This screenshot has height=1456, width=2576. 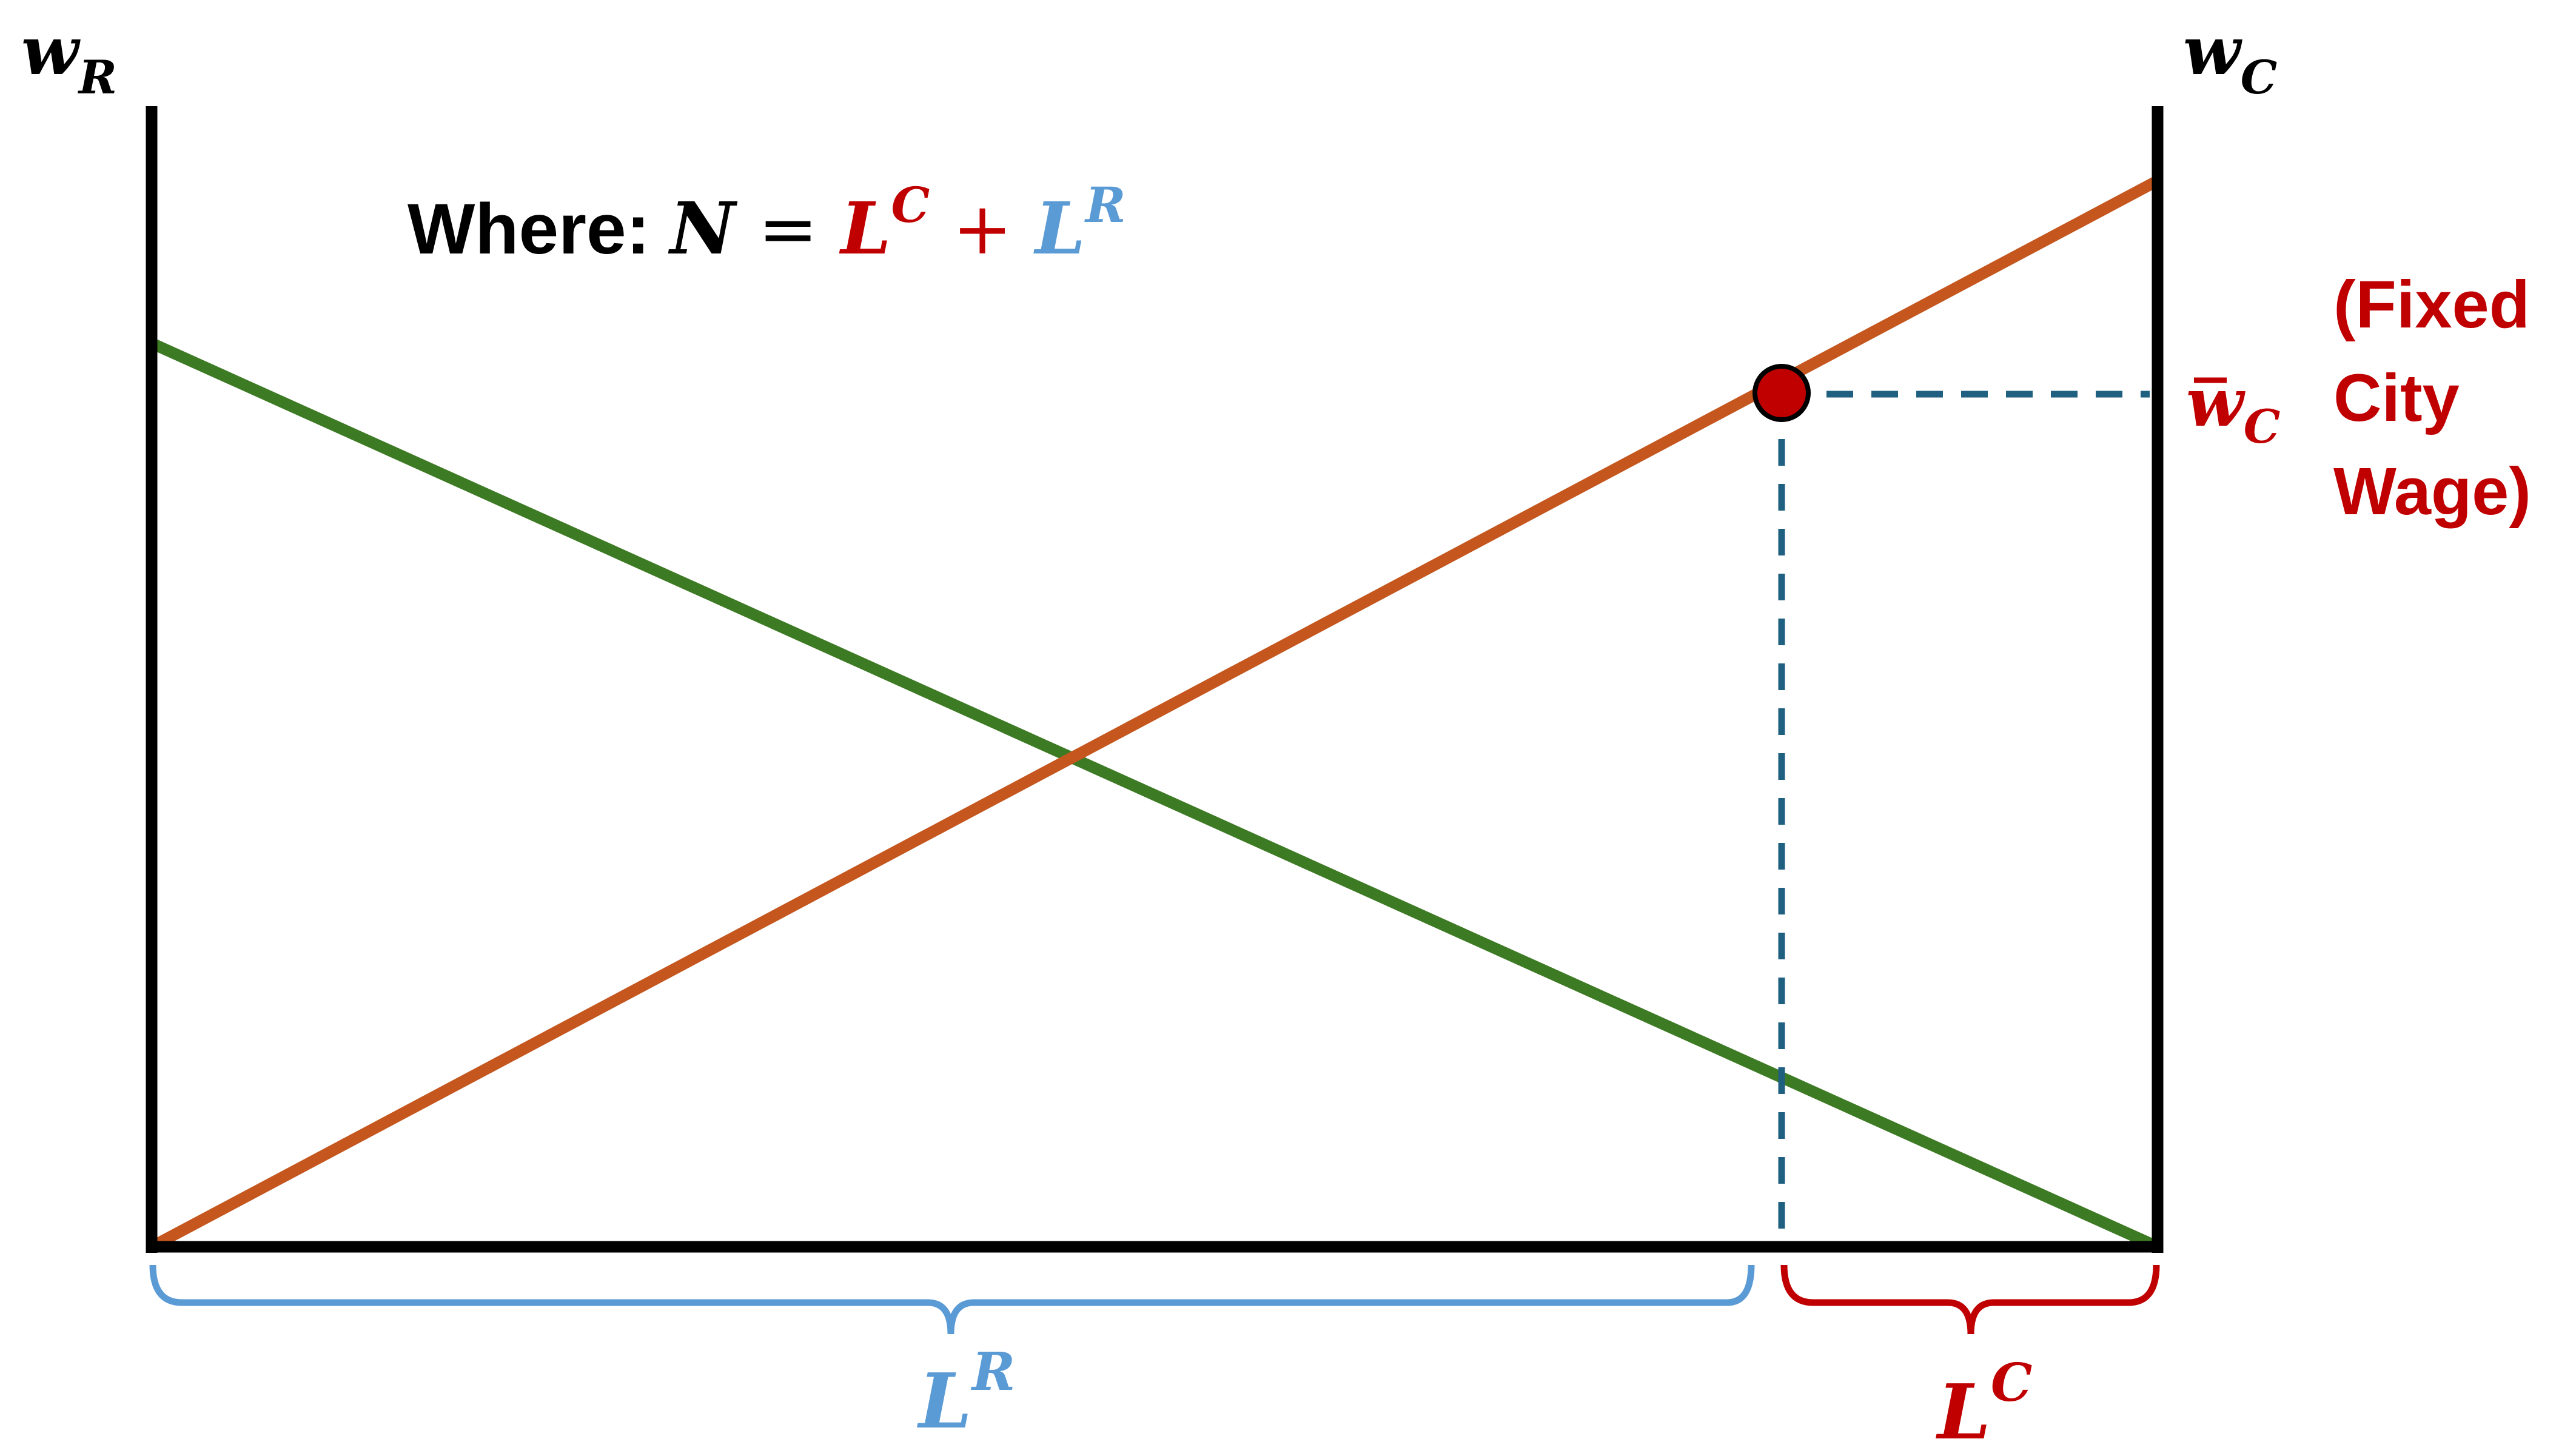 What do you see at coordinates (63, 52) in the screenshot?
I see `left-axis-label: wR` at bounding box center [63, 52].